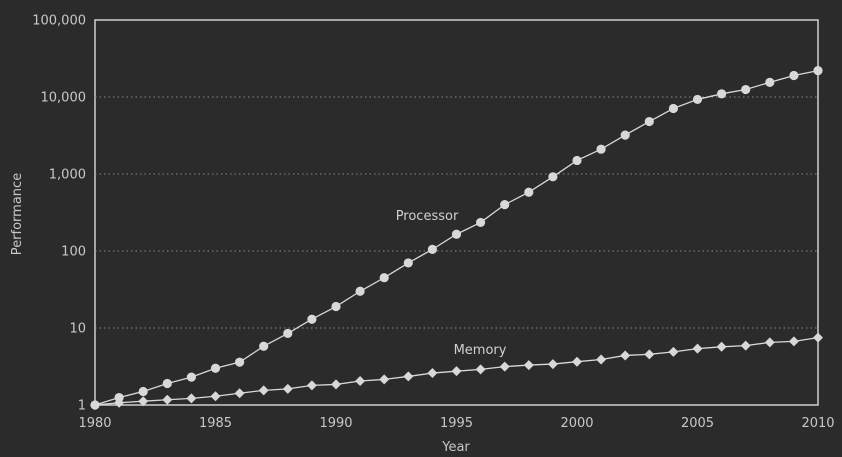 This screenshot has height=457, width=842. Describe the element at coordinates (455, 447) in the screenshot. I see `x-axis-title: Year` at that location.